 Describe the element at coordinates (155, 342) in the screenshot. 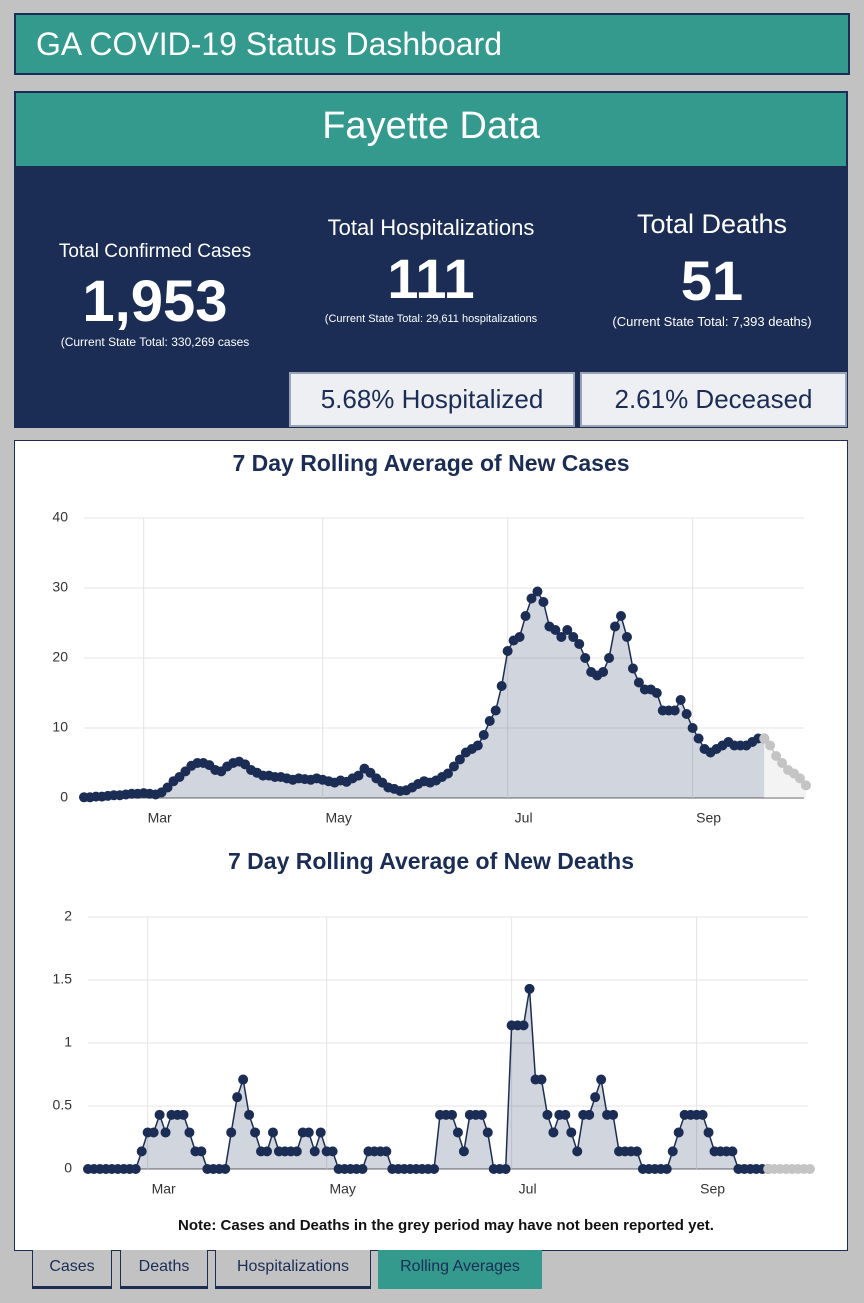

I see `stat-note: (Current State Total: 330,269 cases` at that location.